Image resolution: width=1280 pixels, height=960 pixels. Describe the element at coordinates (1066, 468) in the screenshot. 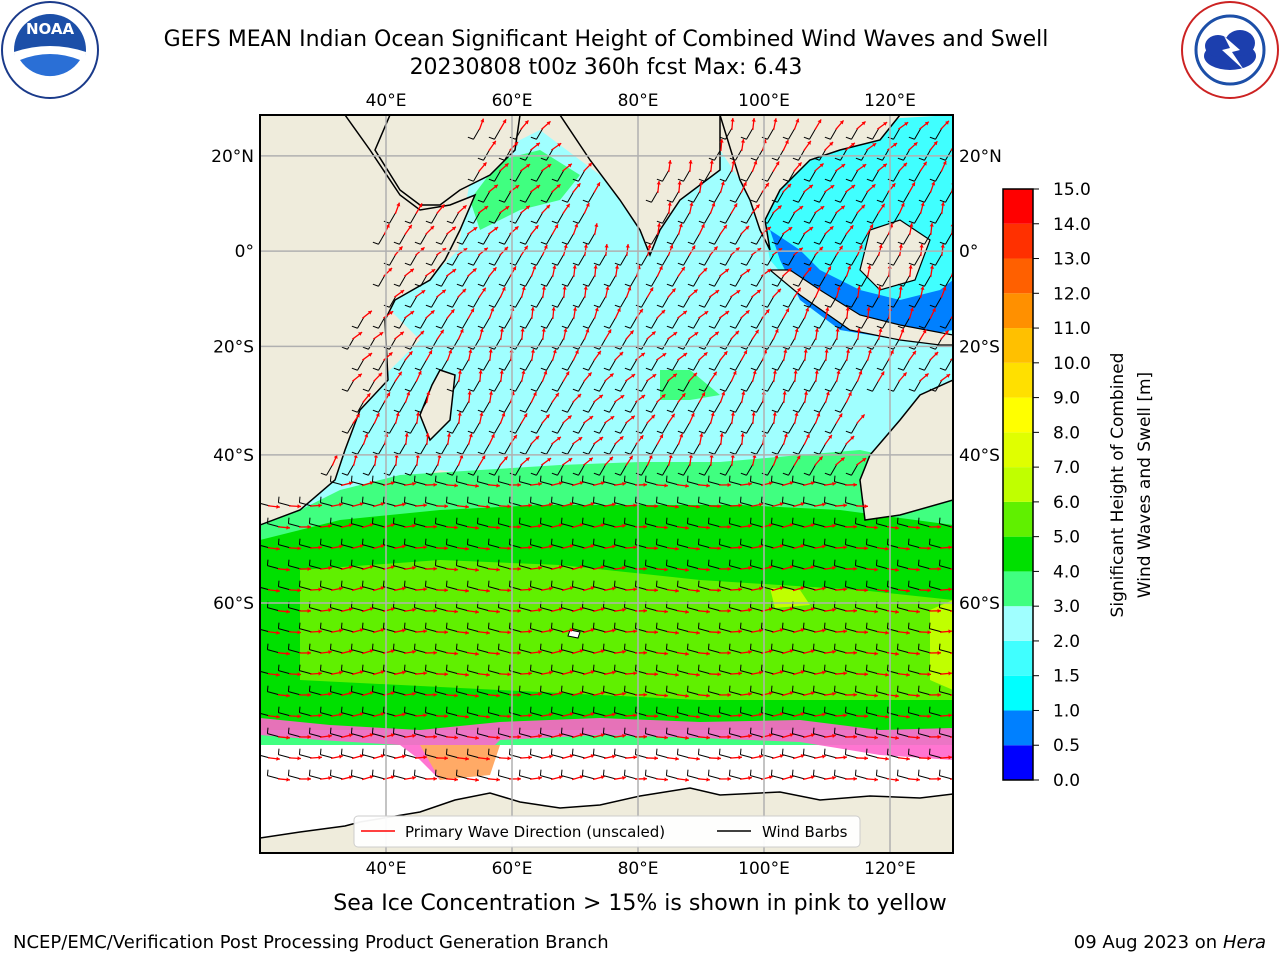

I see `colorbar-tick-label: 7.0` at that location.